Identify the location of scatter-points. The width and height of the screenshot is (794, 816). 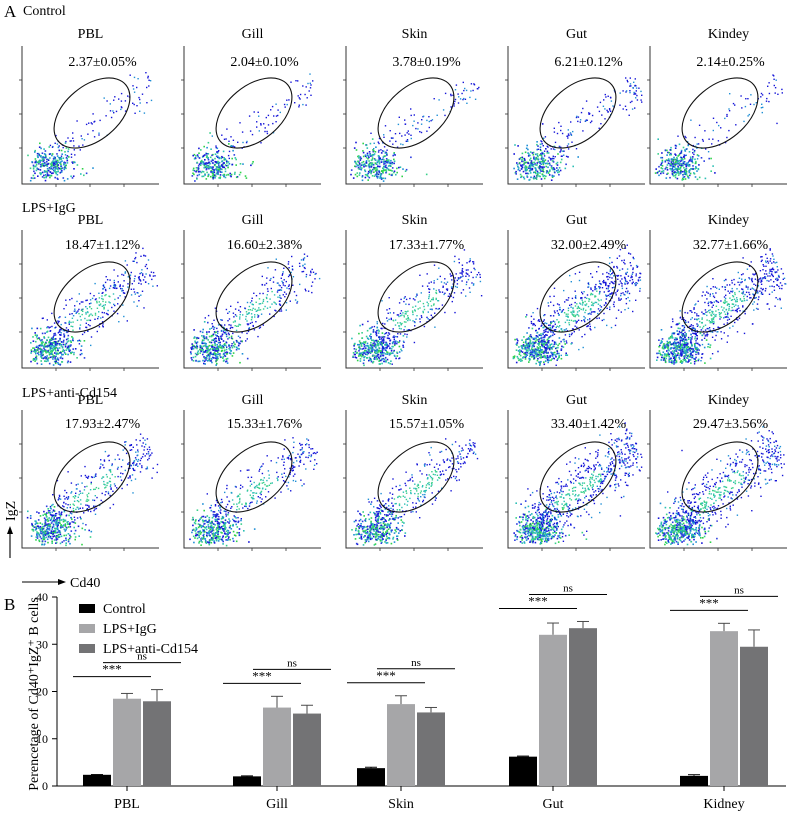
(718, 127).